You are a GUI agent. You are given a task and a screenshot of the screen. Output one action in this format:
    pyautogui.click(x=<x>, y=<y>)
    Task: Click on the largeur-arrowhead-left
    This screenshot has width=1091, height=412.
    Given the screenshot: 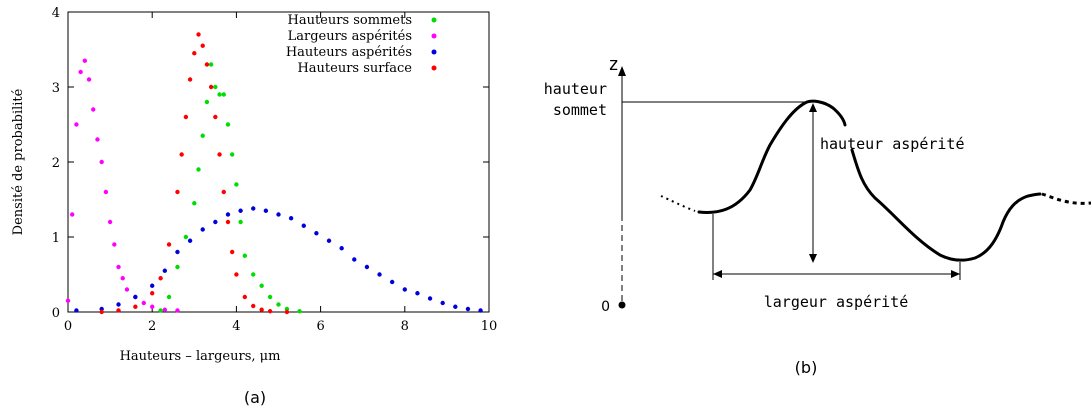 What is the action you would take?
    pyautogui.click(x=717, y=274)
    